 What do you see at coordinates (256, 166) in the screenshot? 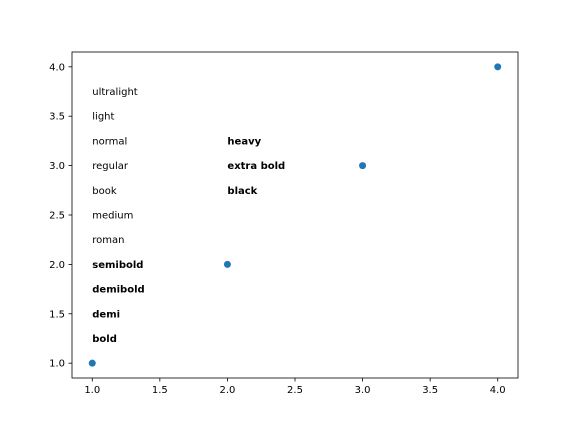
I see `font-weight-annotation: extra bold` at bounding box center [256, 166].